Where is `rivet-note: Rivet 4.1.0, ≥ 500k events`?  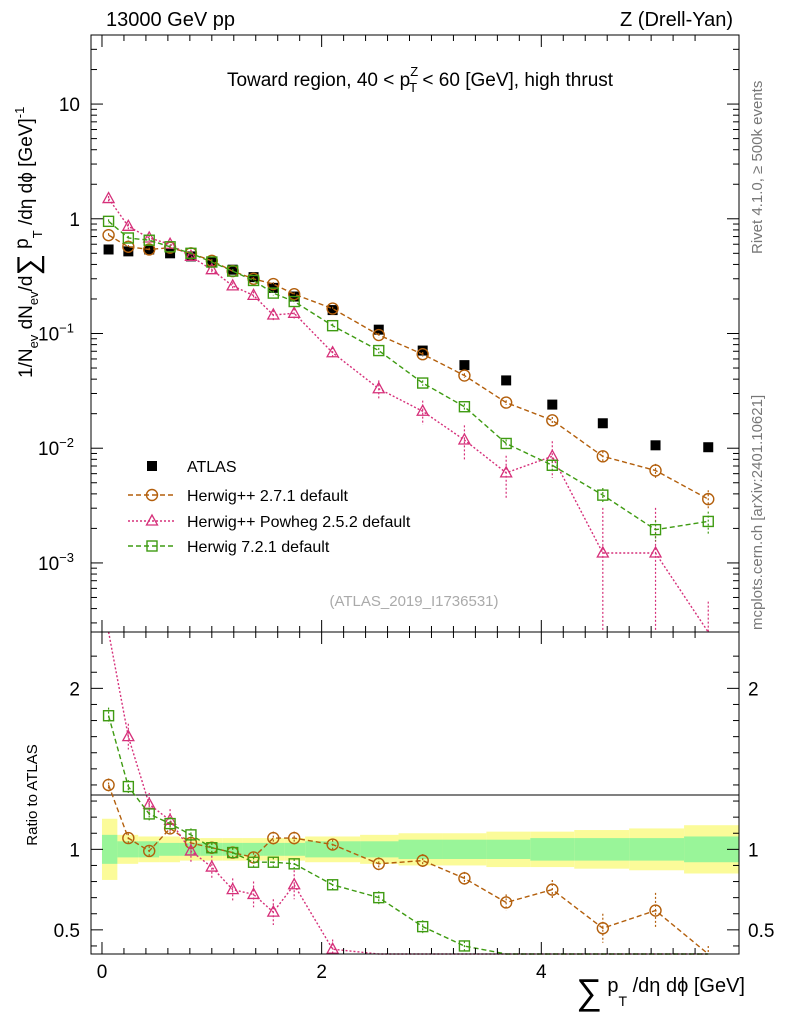
rivet-note: Rivet 4.1.0, ≥ 500k events is located at coordinates (757, 167).